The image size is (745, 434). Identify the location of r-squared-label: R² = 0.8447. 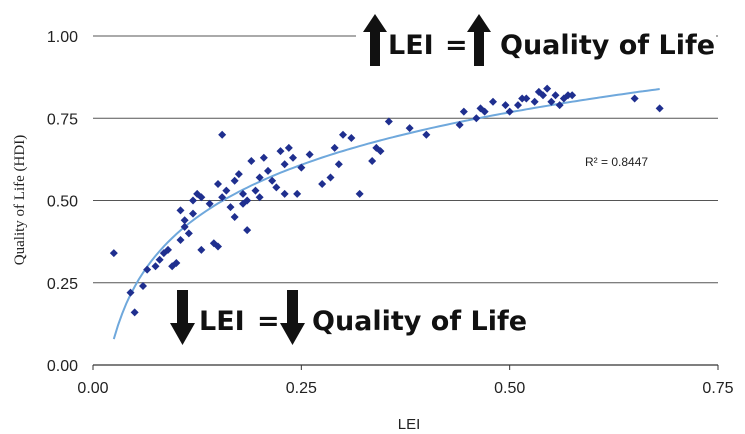
(616, 162).